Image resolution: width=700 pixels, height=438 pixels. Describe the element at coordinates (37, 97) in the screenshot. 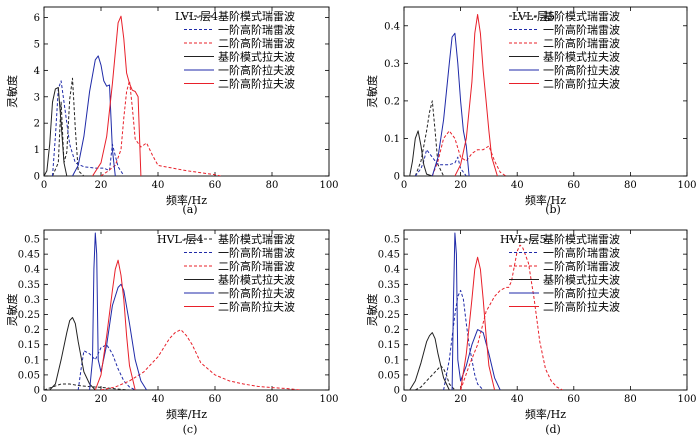

I see `y-tick-label: 3` at that location.